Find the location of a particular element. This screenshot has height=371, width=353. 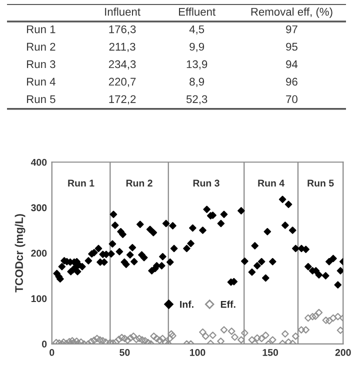

y-axis-title: TCODcr (mg/L) is located at coordinates (20, 253).